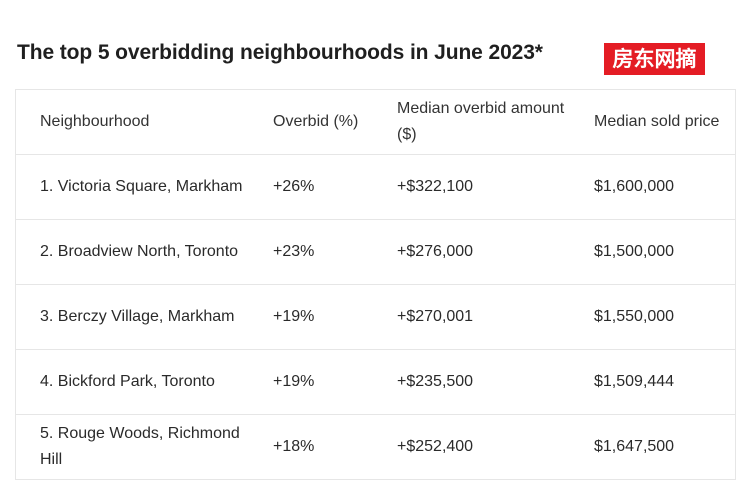 The height and width of the screenshot is (493, 746). Describe the element at coordinates (137, 316) in the screenshot. I see `neighbourhood-cell: 3. Berczy Village, Markham` at that location.